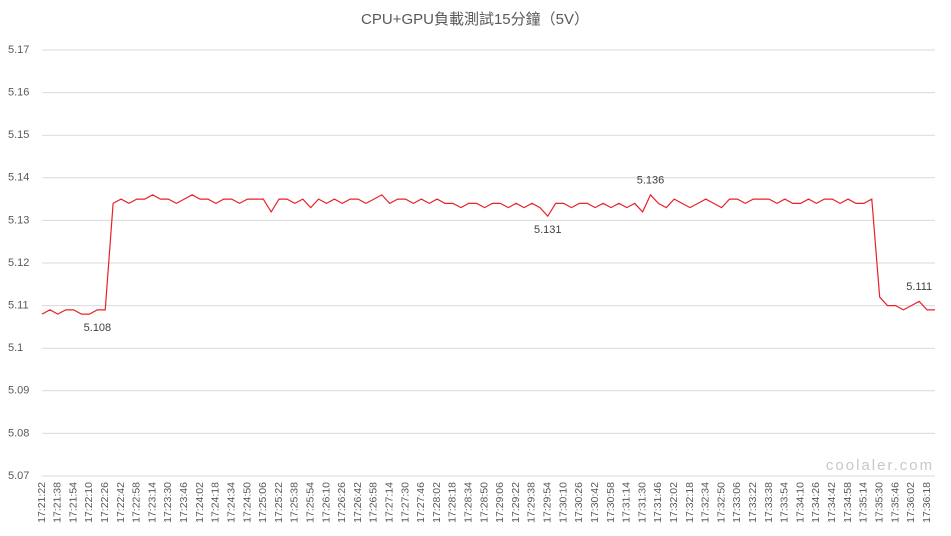 The width and height of the screenshot is (951, 536). I want to click on x-tick-label: 17:24:18, so click(216, 502).